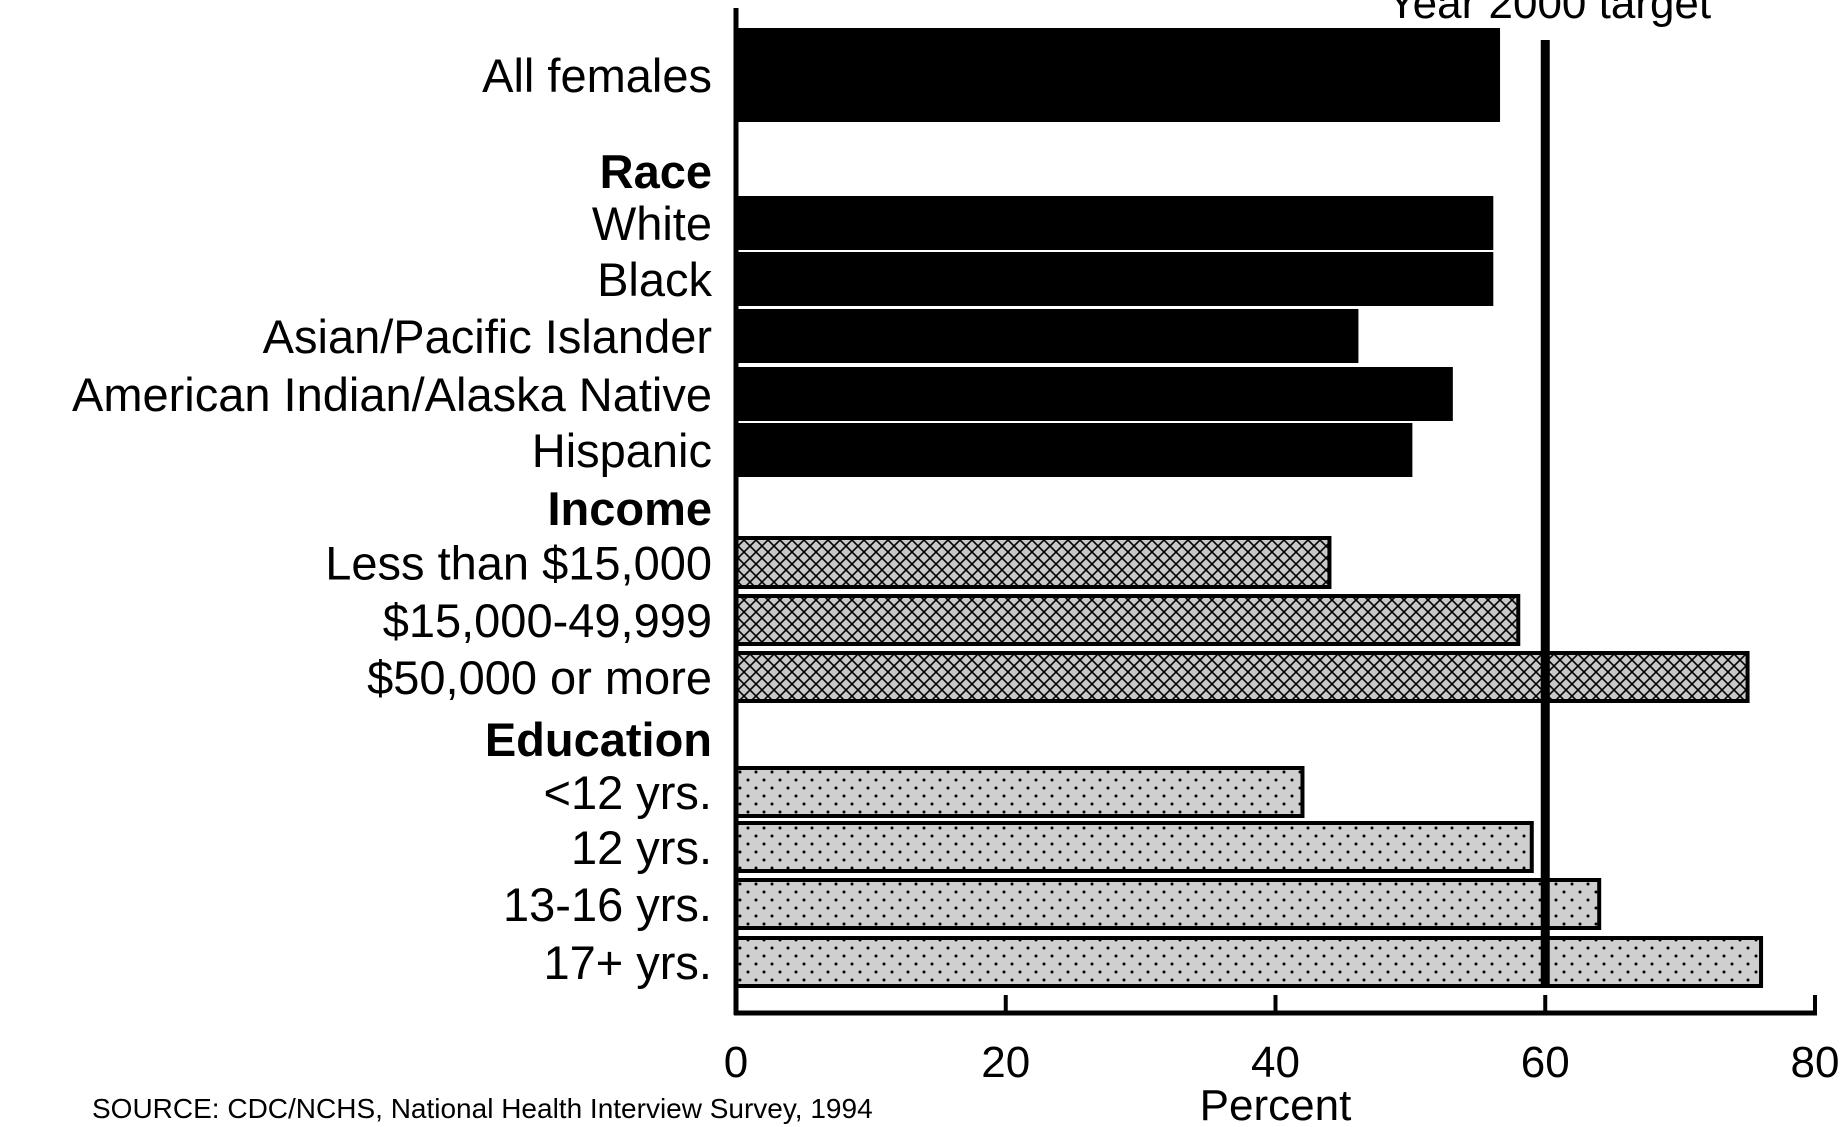 This screenshot has height=1127, width=1848. Describe the element at coordinates (652, 223) in the screenshot. I see `category-label-white: White` at that location.